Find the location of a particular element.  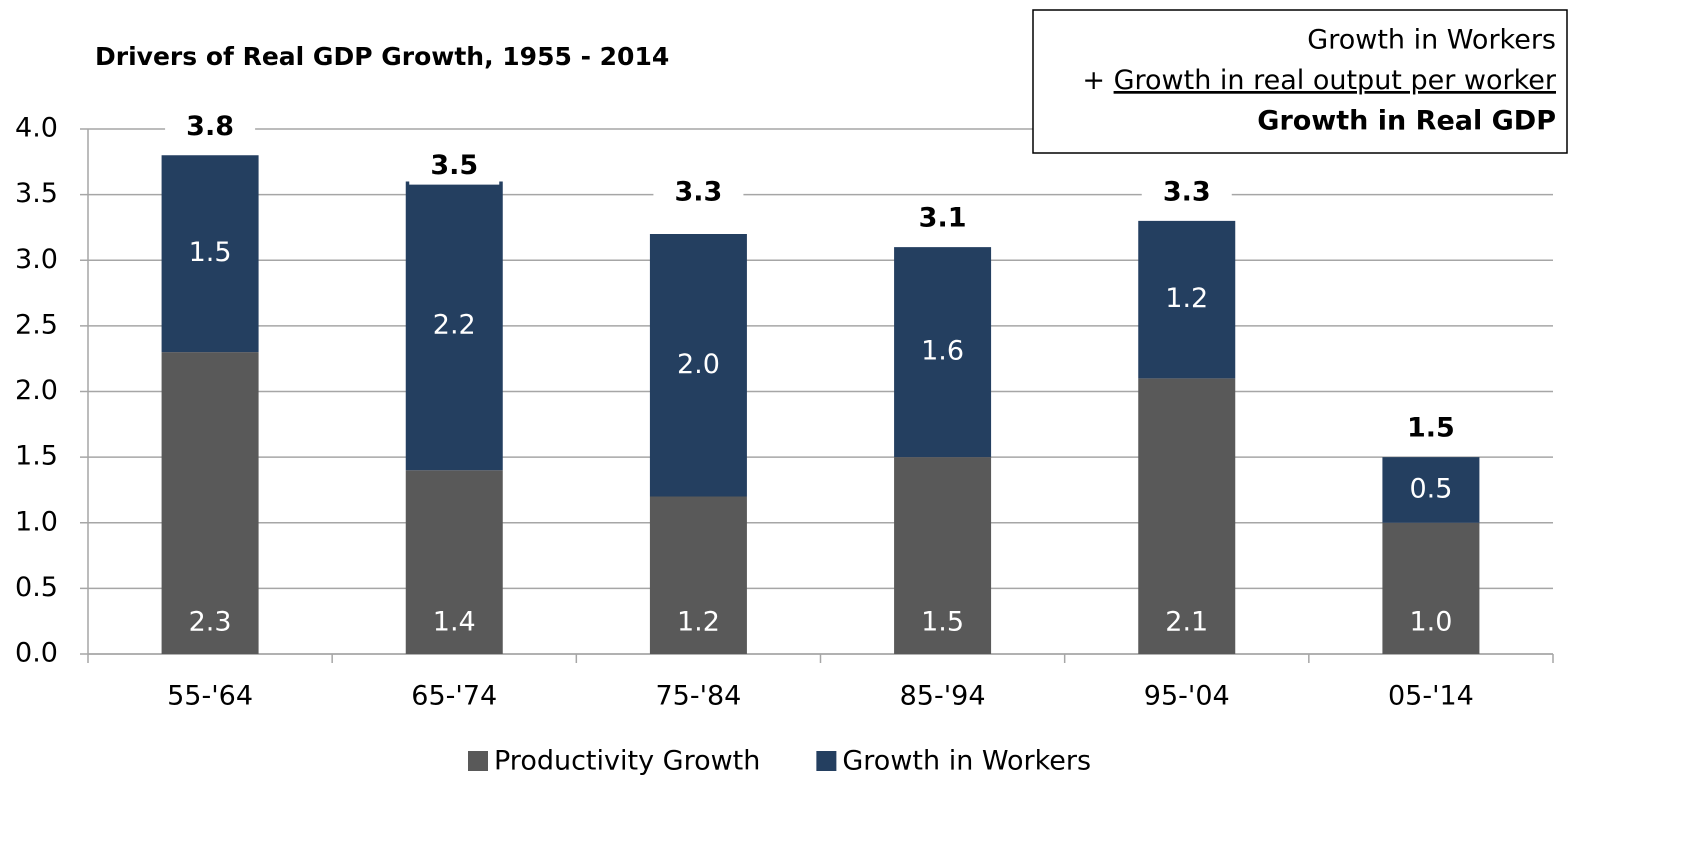

annotation-frame is located at coordinates (1300, 81).